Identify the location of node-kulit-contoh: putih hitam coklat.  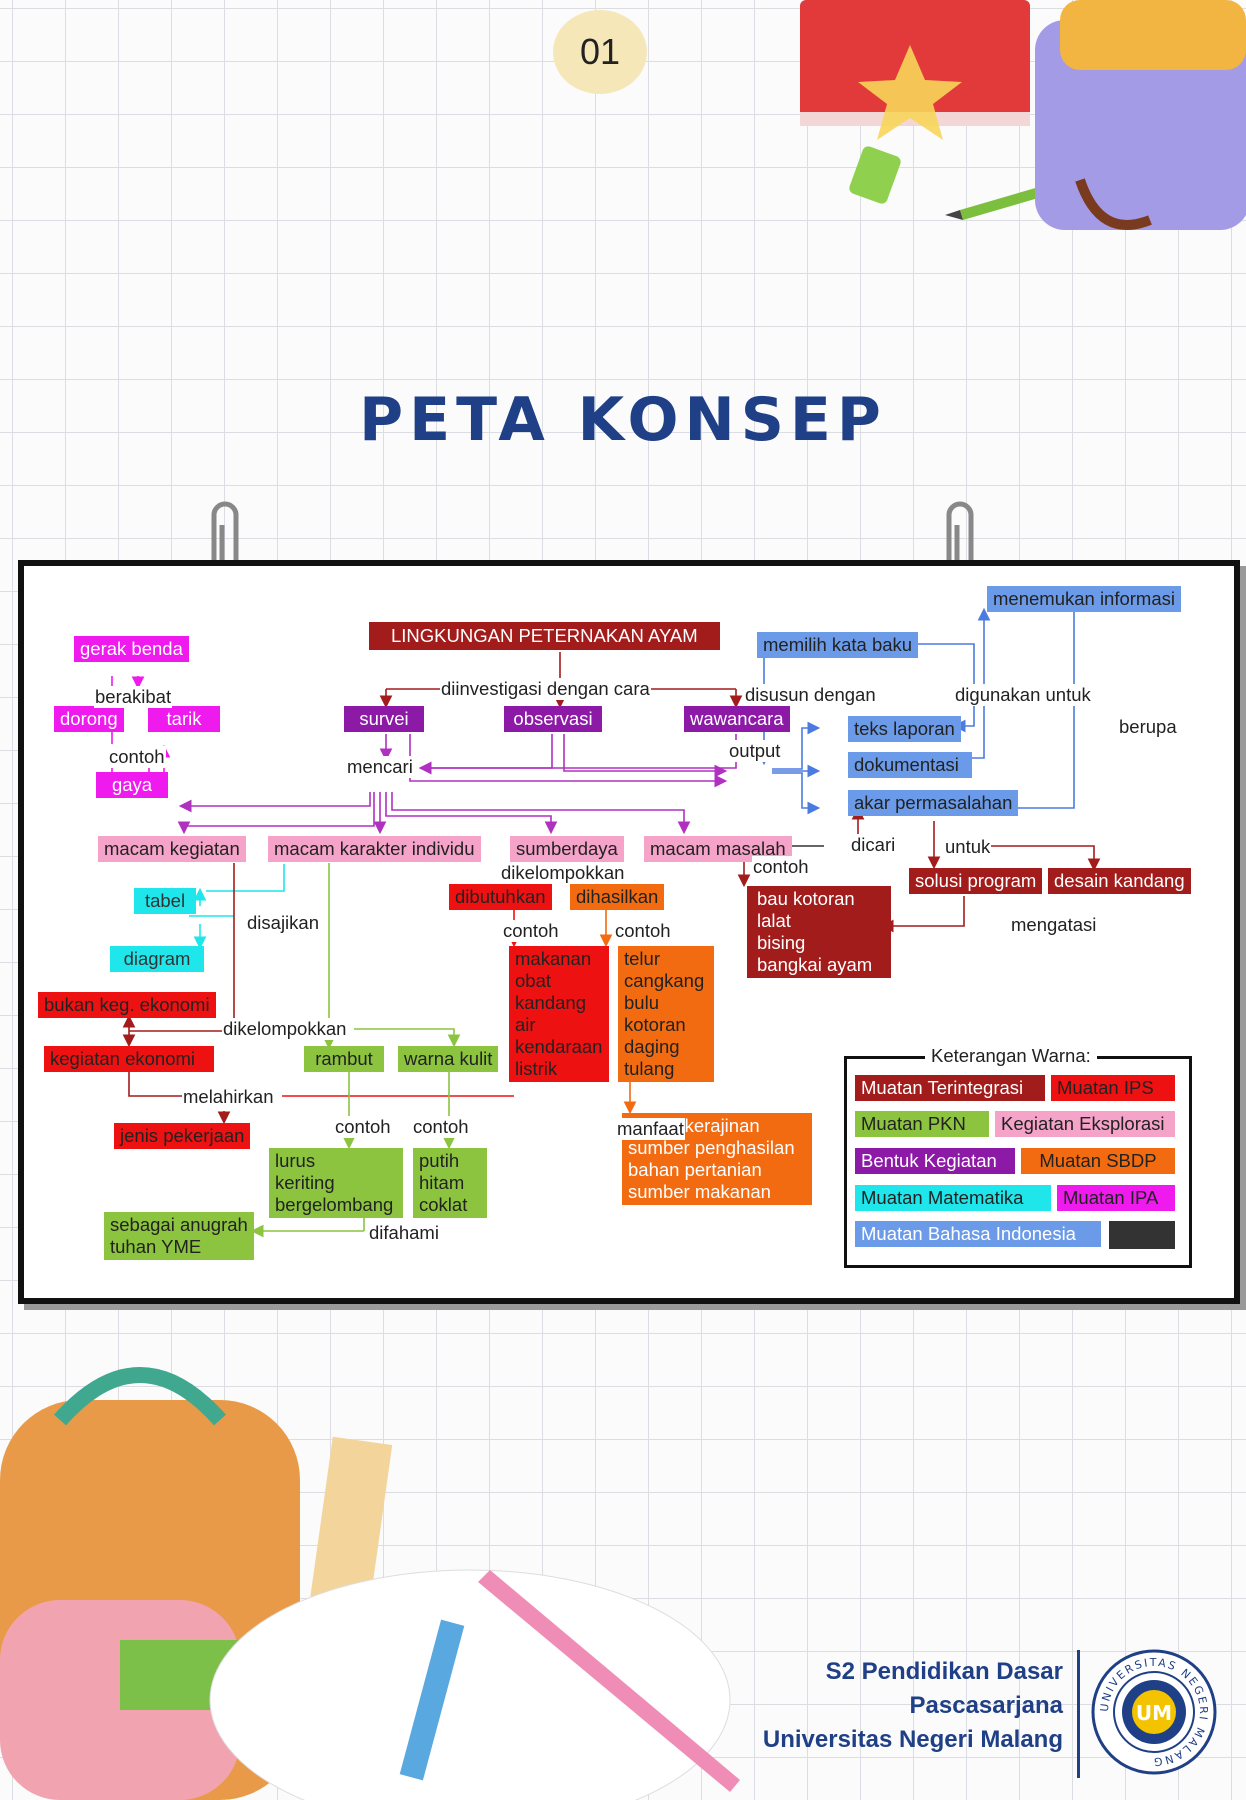
(450, 1183).